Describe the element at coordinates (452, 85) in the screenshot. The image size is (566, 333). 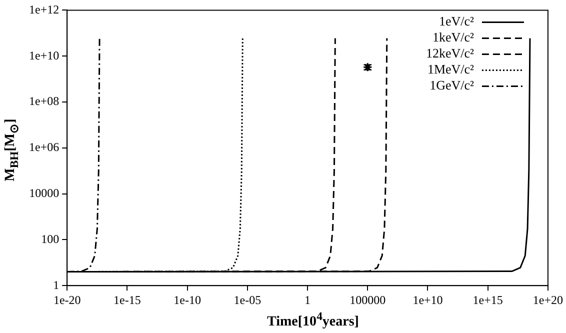
I see `legend-label: 1GeV/c²` at that location.